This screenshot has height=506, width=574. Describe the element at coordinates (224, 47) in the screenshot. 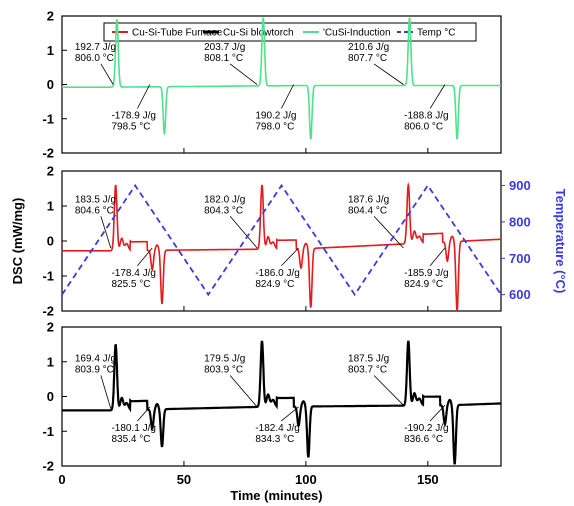

I see `annotation-label: 203.7 J/g` at that location.